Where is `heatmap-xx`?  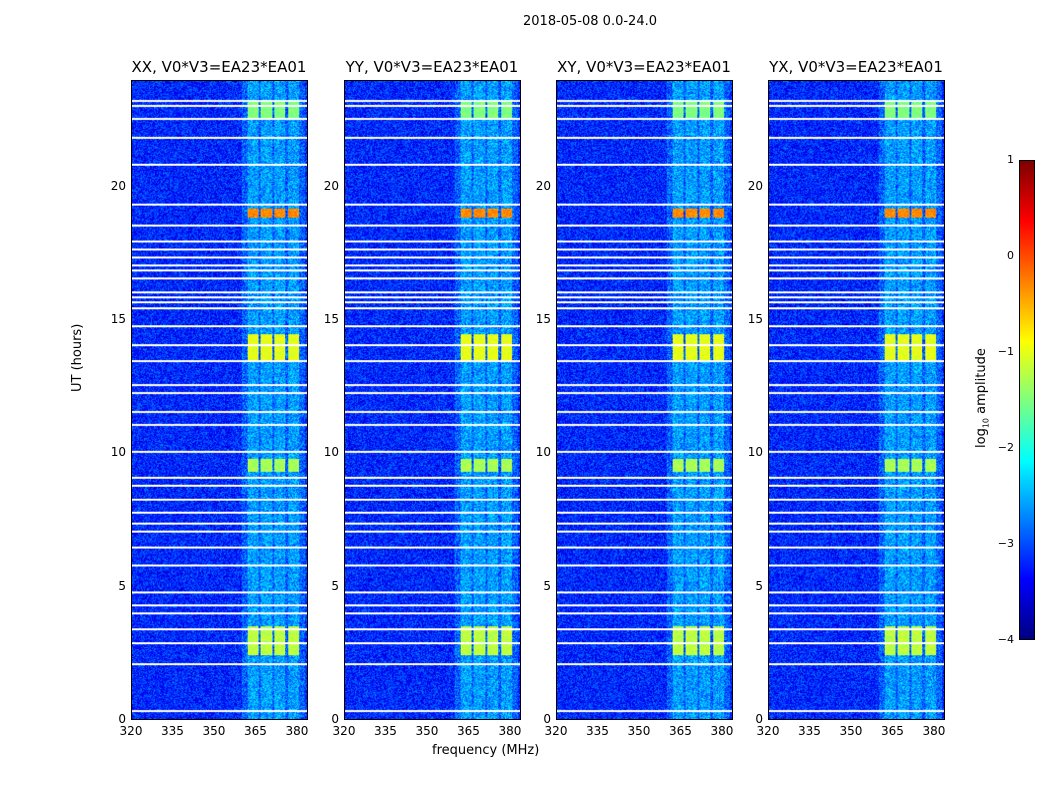
heatmap-xx is located at coordinates (219, 400).